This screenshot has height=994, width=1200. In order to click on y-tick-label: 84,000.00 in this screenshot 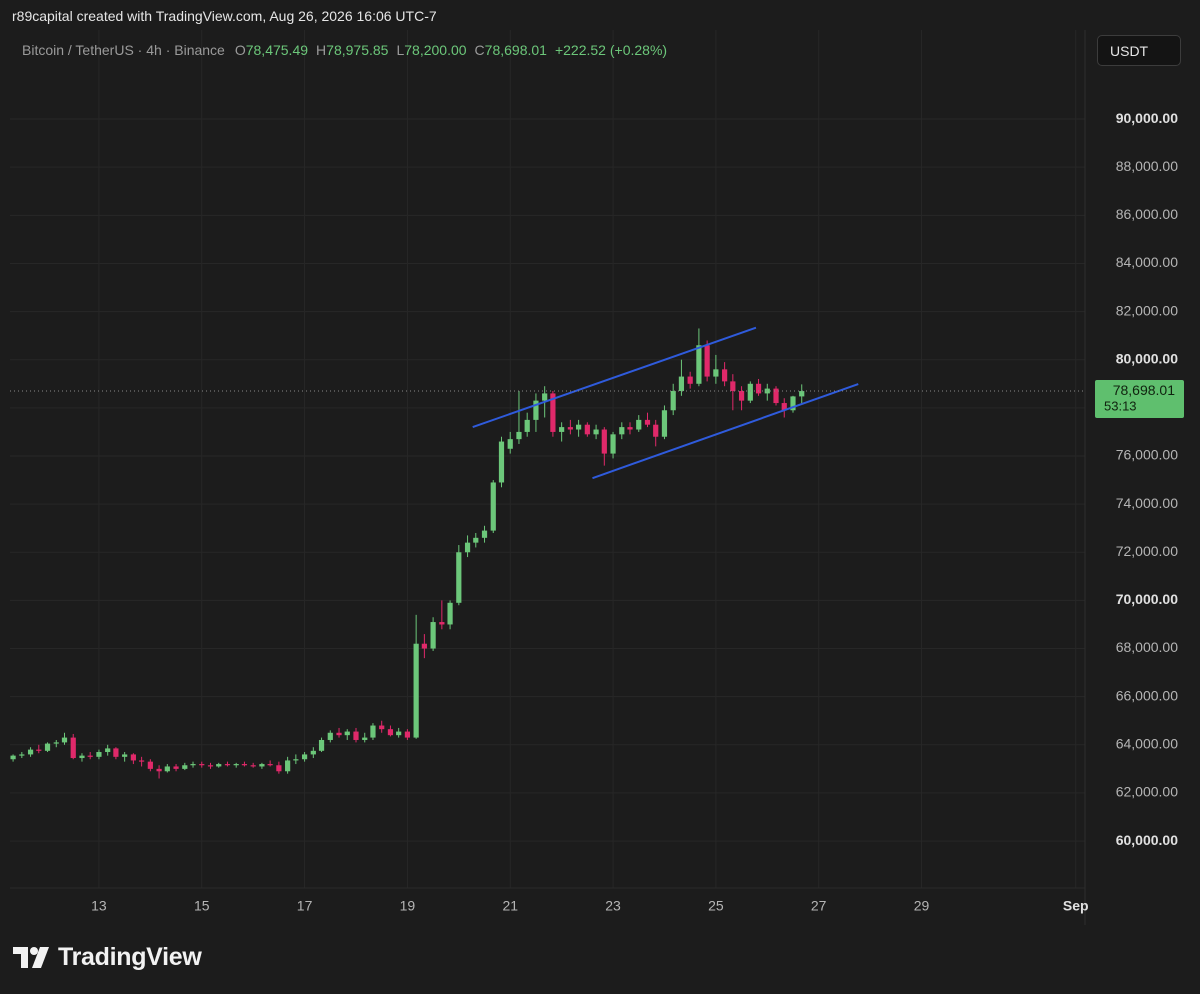, I will do `click(1147, 262)`.